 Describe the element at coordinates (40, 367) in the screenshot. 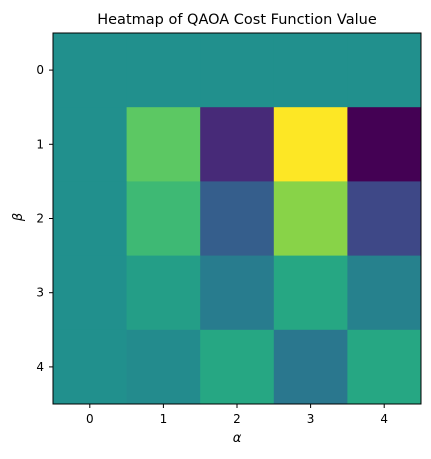

I see `y-tick-label: 4` at that location.